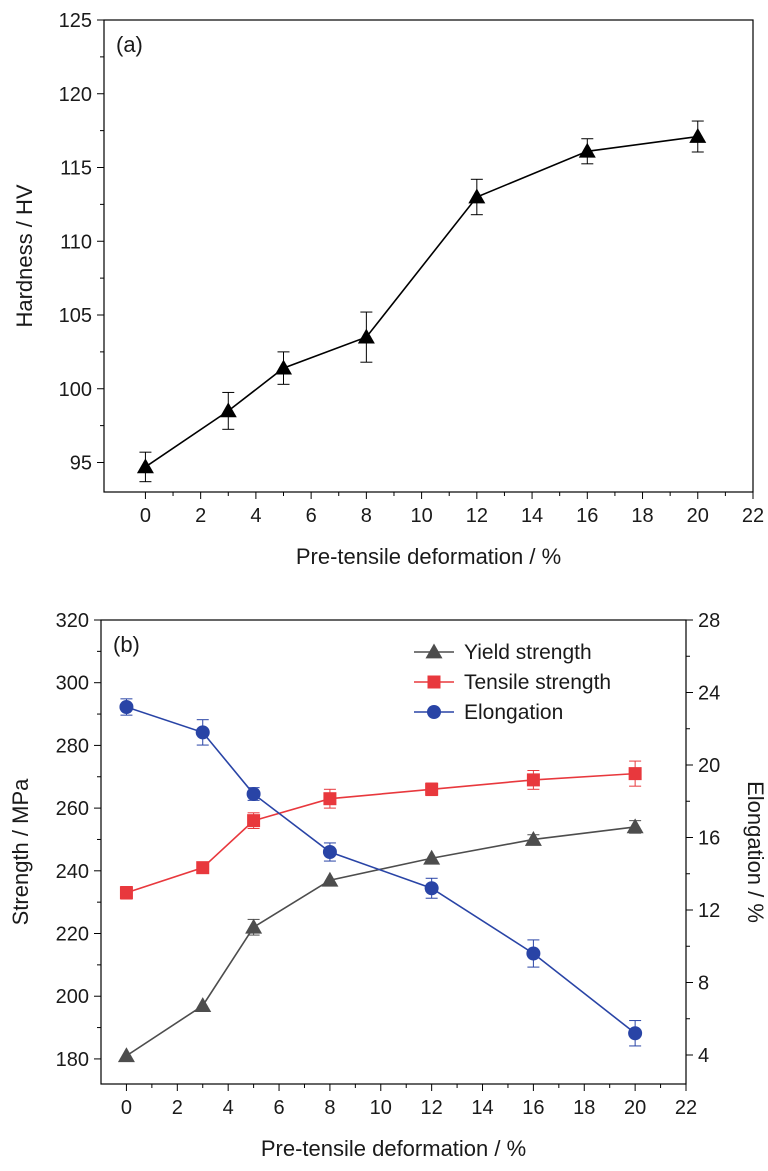  I want to click on y-tick-label: 100, so click(75, 390).